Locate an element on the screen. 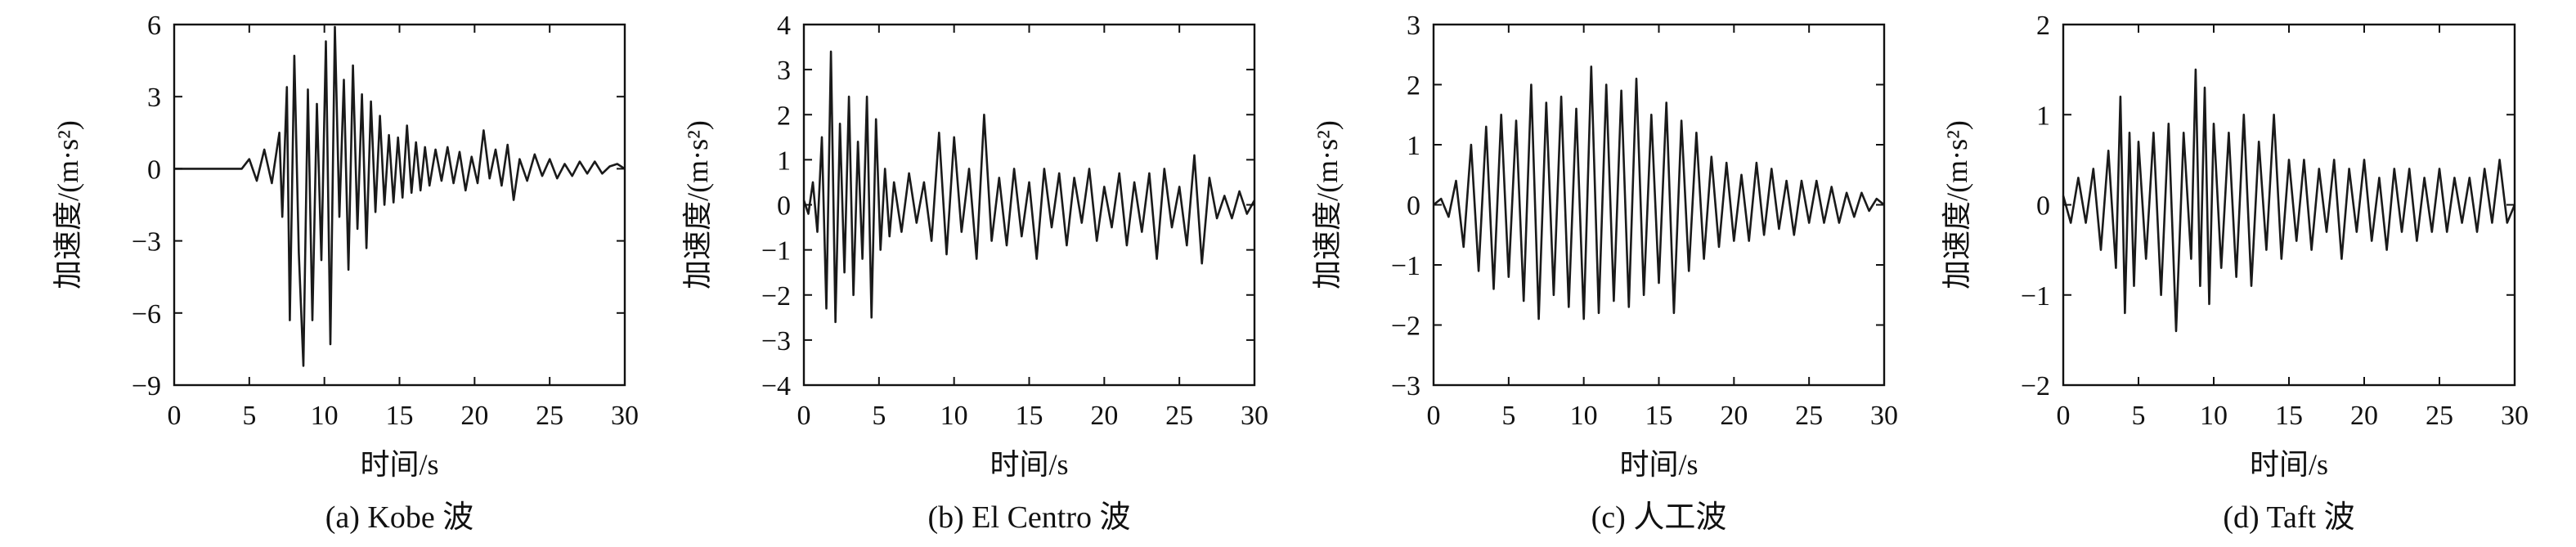 The image size is (2576, 547). y-tick-label-3-1: 1 is located at coordinates (2043, 116).